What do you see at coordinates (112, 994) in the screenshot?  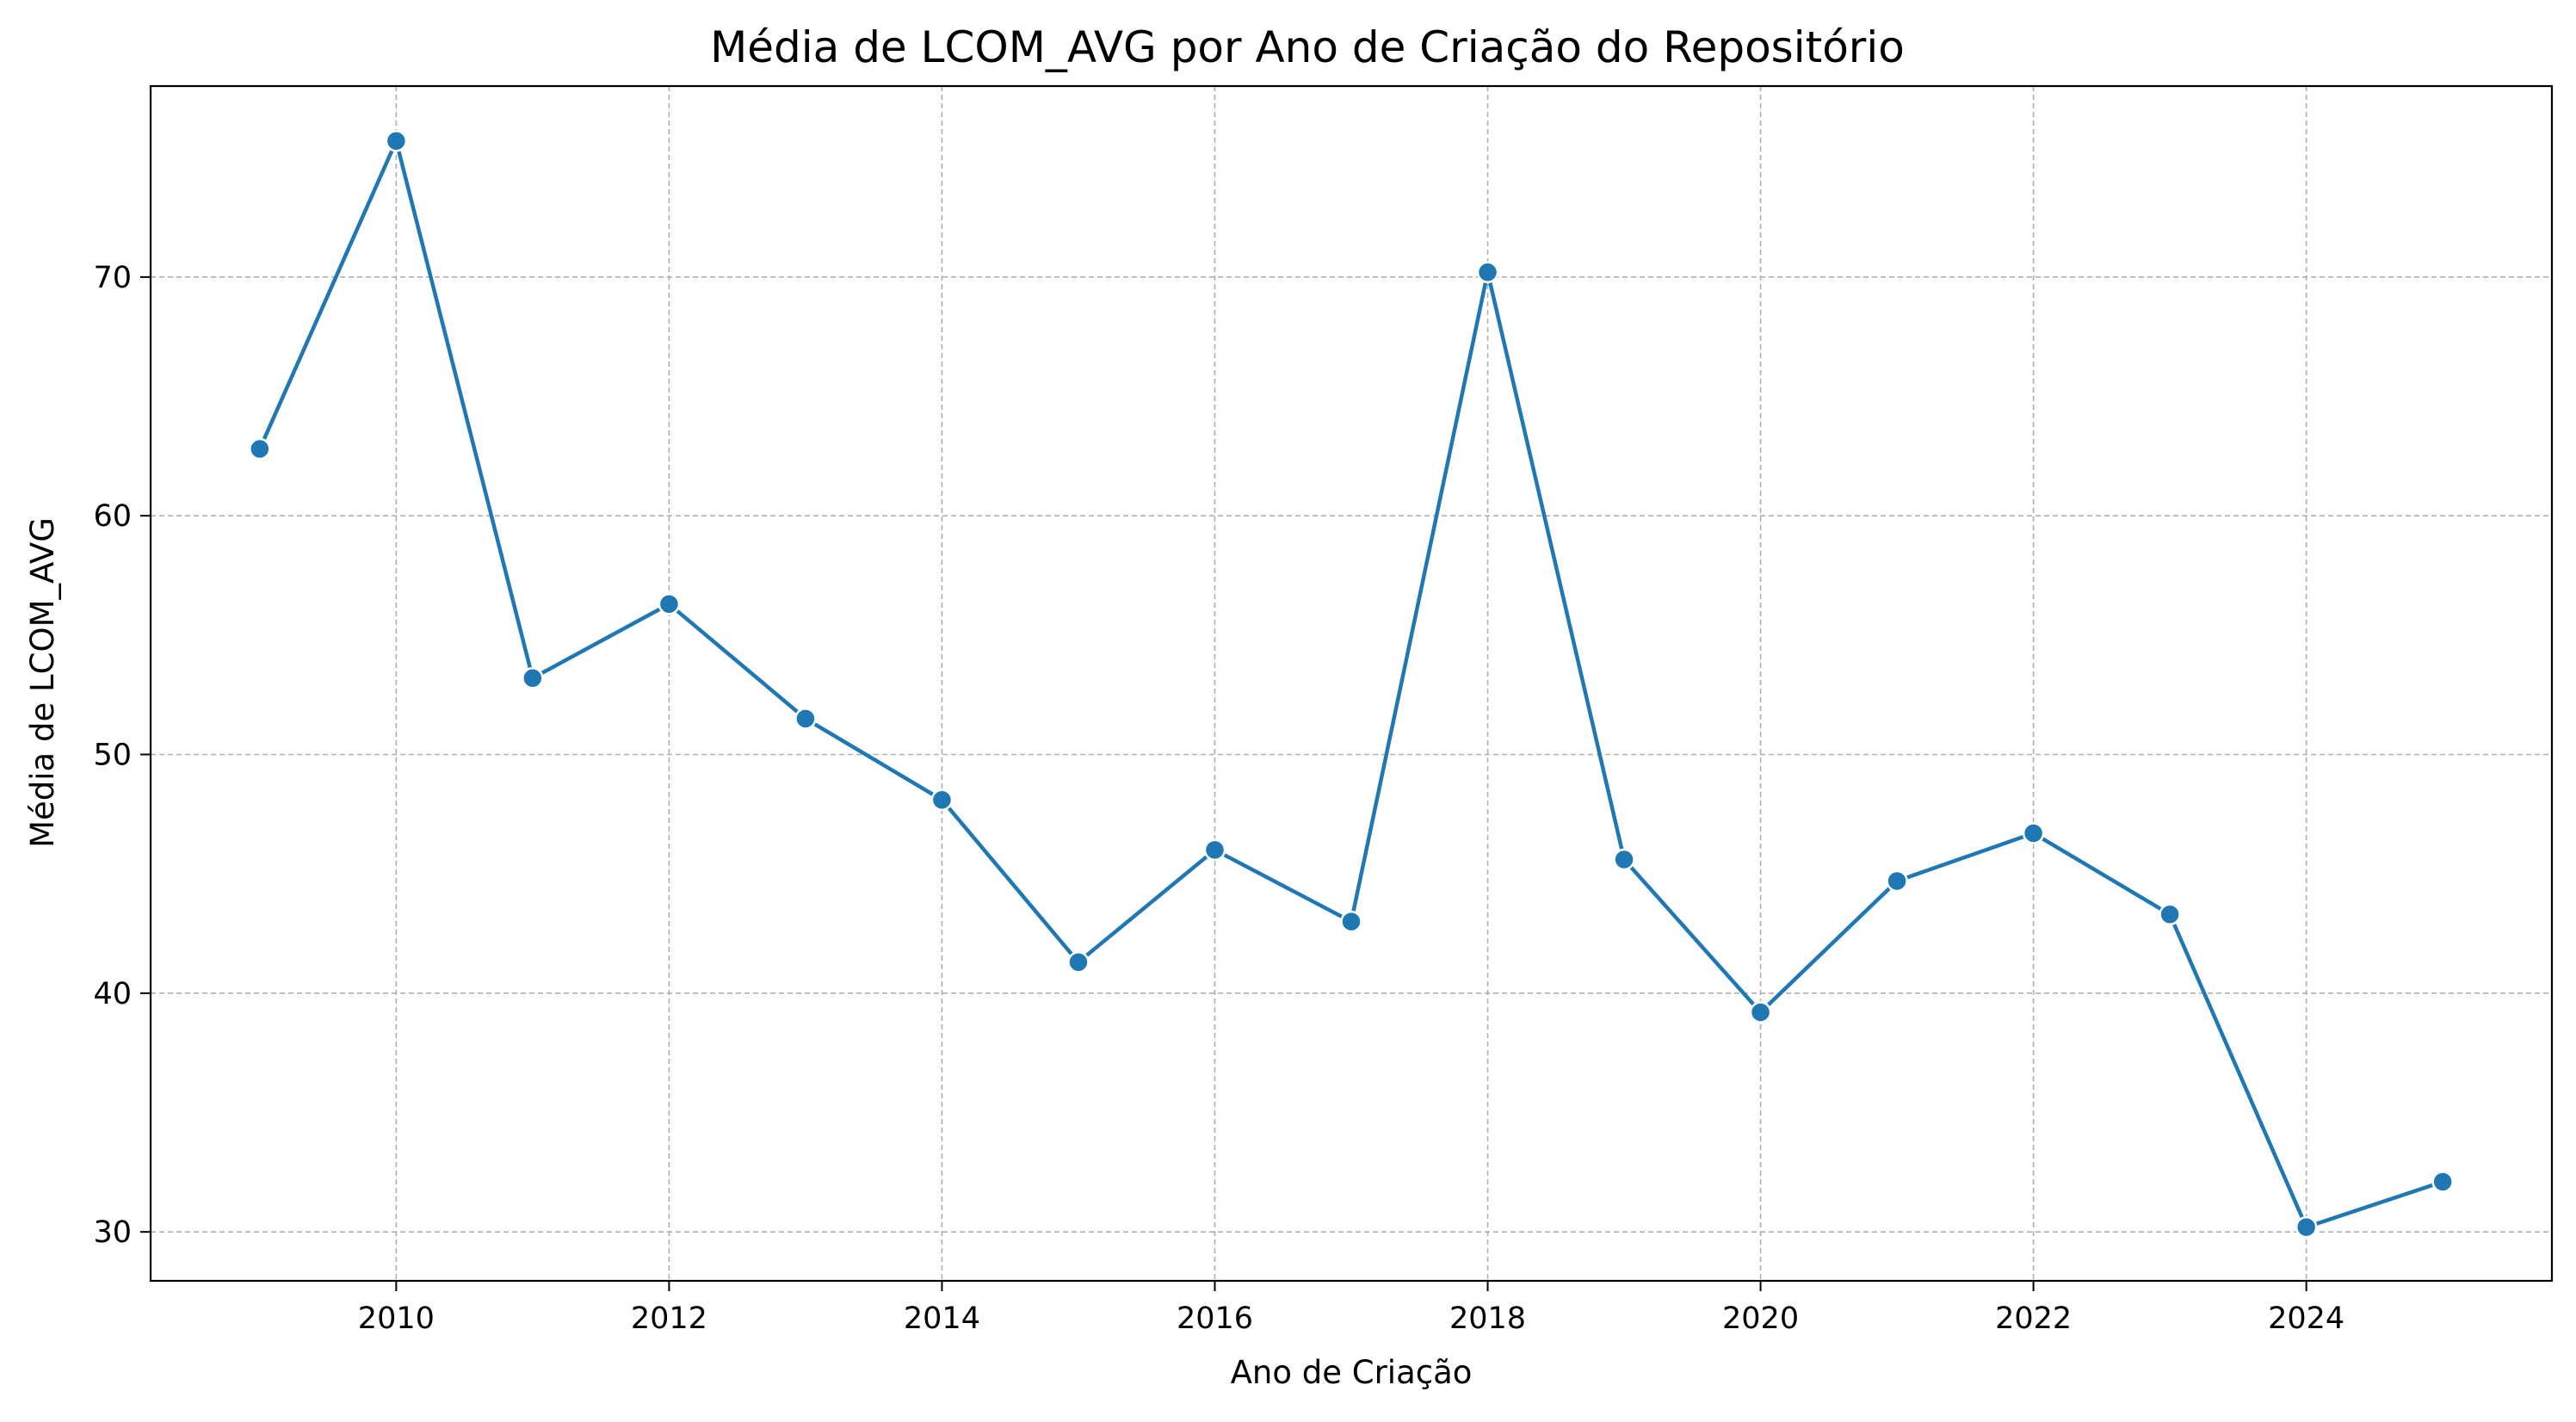 I see `y-tick-label: 40` at bounding box center [112, 994].